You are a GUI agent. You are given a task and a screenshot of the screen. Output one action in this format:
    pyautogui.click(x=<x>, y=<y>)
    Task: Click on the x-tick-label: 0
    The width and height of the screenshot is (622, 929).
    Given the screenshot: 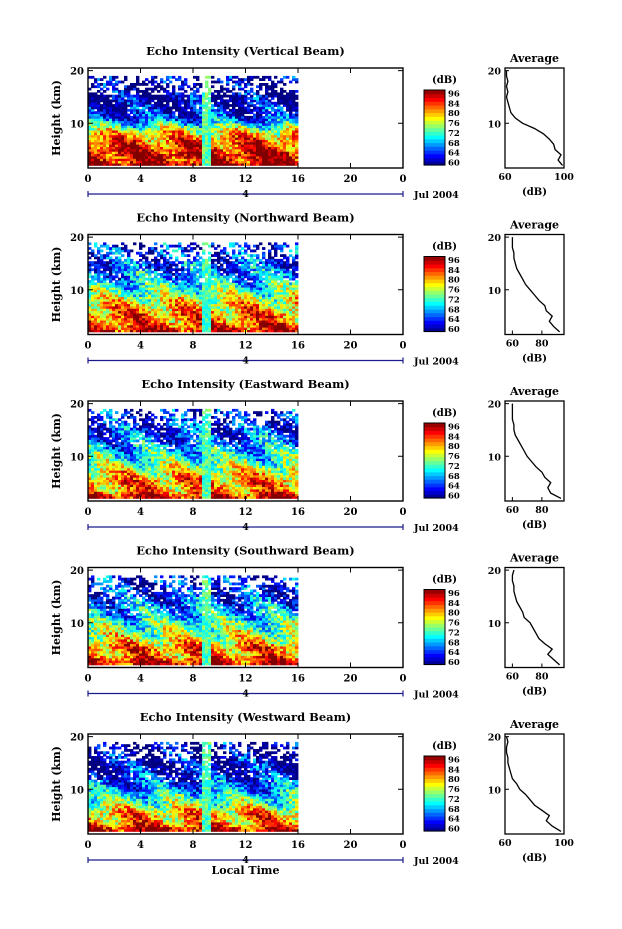 What is the action you would take?
    pyautogui.click(x=403, y=346)
    